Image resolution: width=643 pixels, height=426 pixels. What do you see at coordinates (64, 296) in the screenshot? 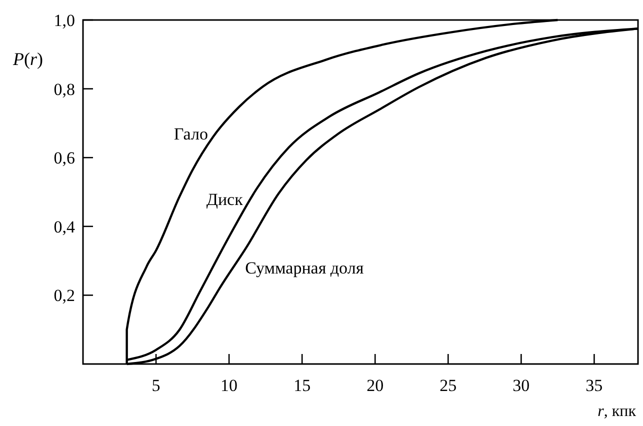
I see `y-tick-label: 0,2` at bounding box center [64, 296].